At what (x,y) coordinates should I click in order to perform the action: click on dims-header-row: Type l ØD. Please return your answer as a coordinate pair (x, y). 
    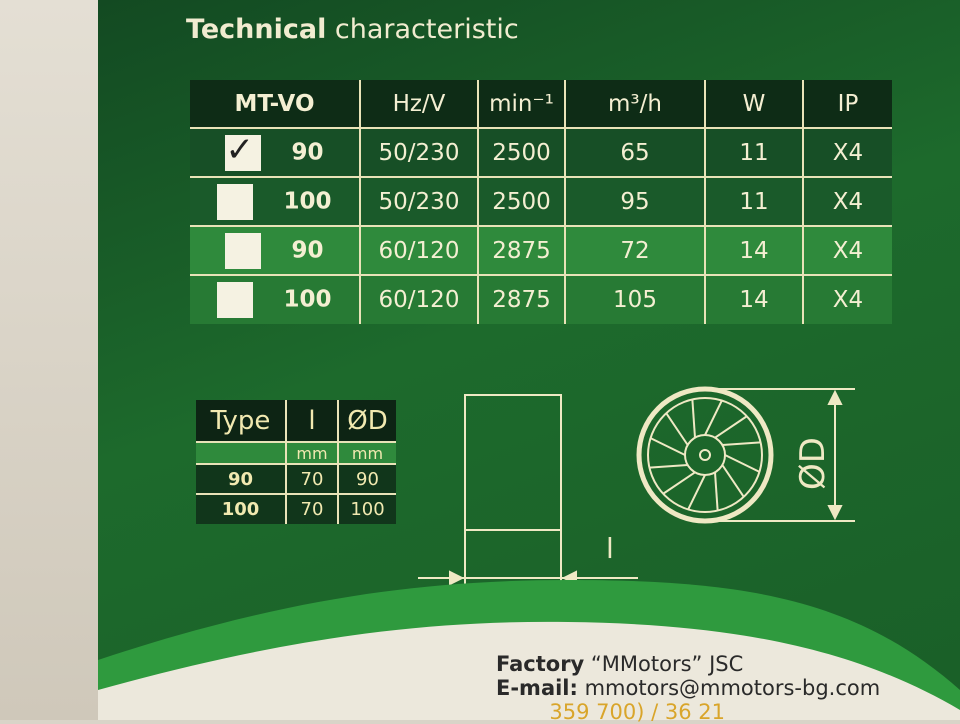
    Looking at the image, I should click on (296, 421).